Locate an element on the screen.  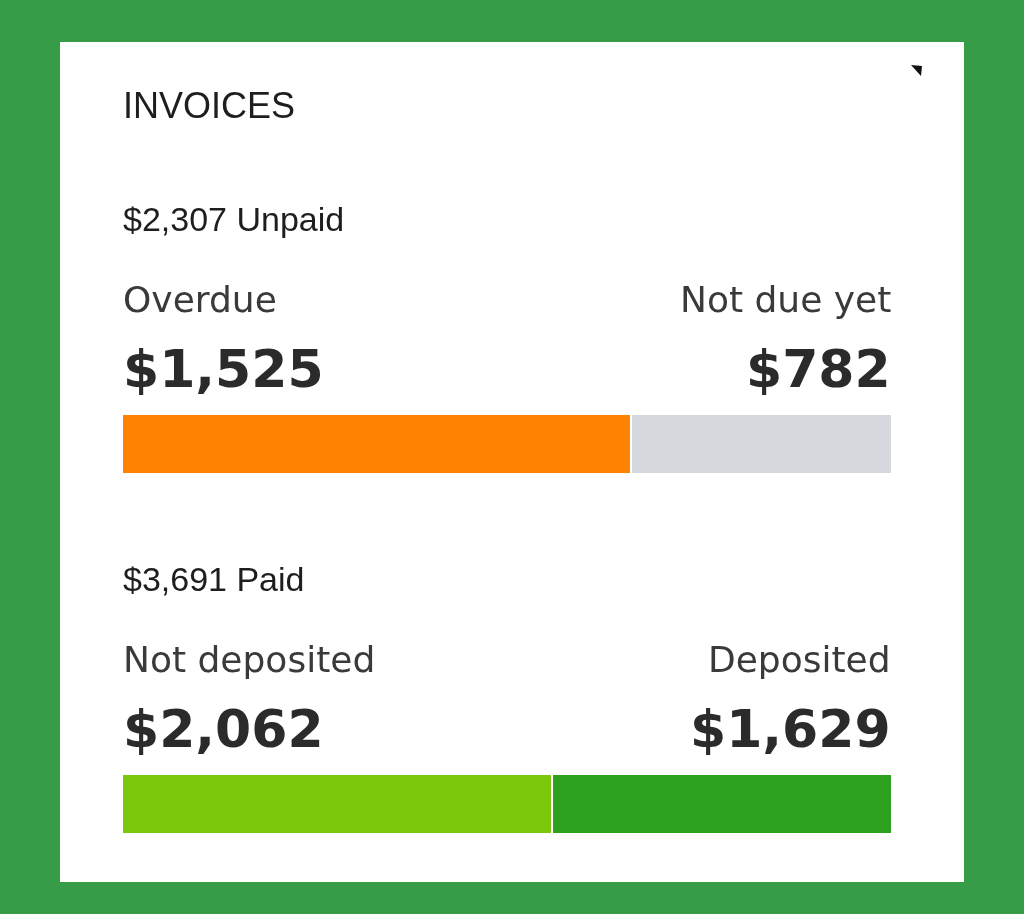
text: Deposited is located at coordinates (799, 659).